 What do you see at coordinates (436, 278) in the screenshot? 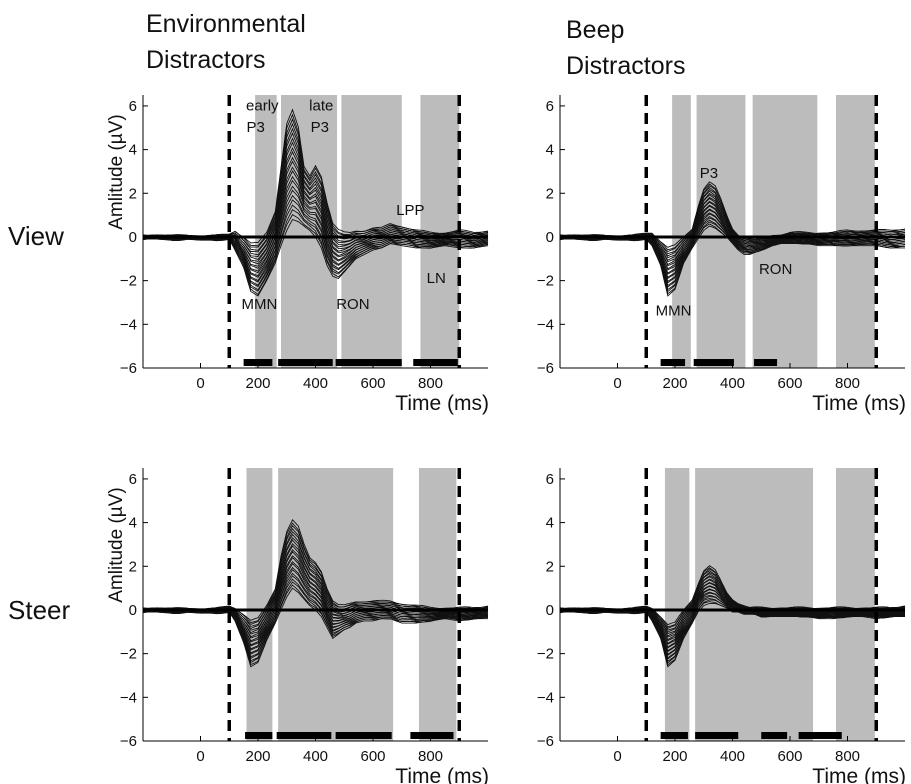
I see `component-annotation: LN` at bounding box center [436, 278].